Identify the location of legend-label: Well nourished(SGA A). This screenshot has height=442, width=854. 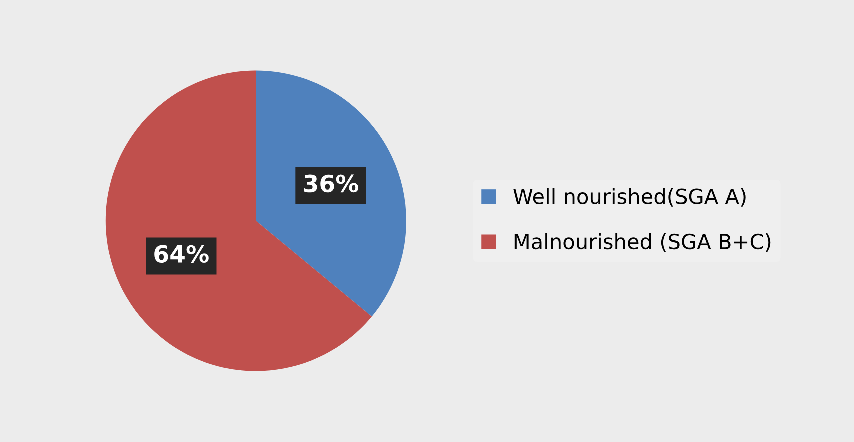
(630, 197).